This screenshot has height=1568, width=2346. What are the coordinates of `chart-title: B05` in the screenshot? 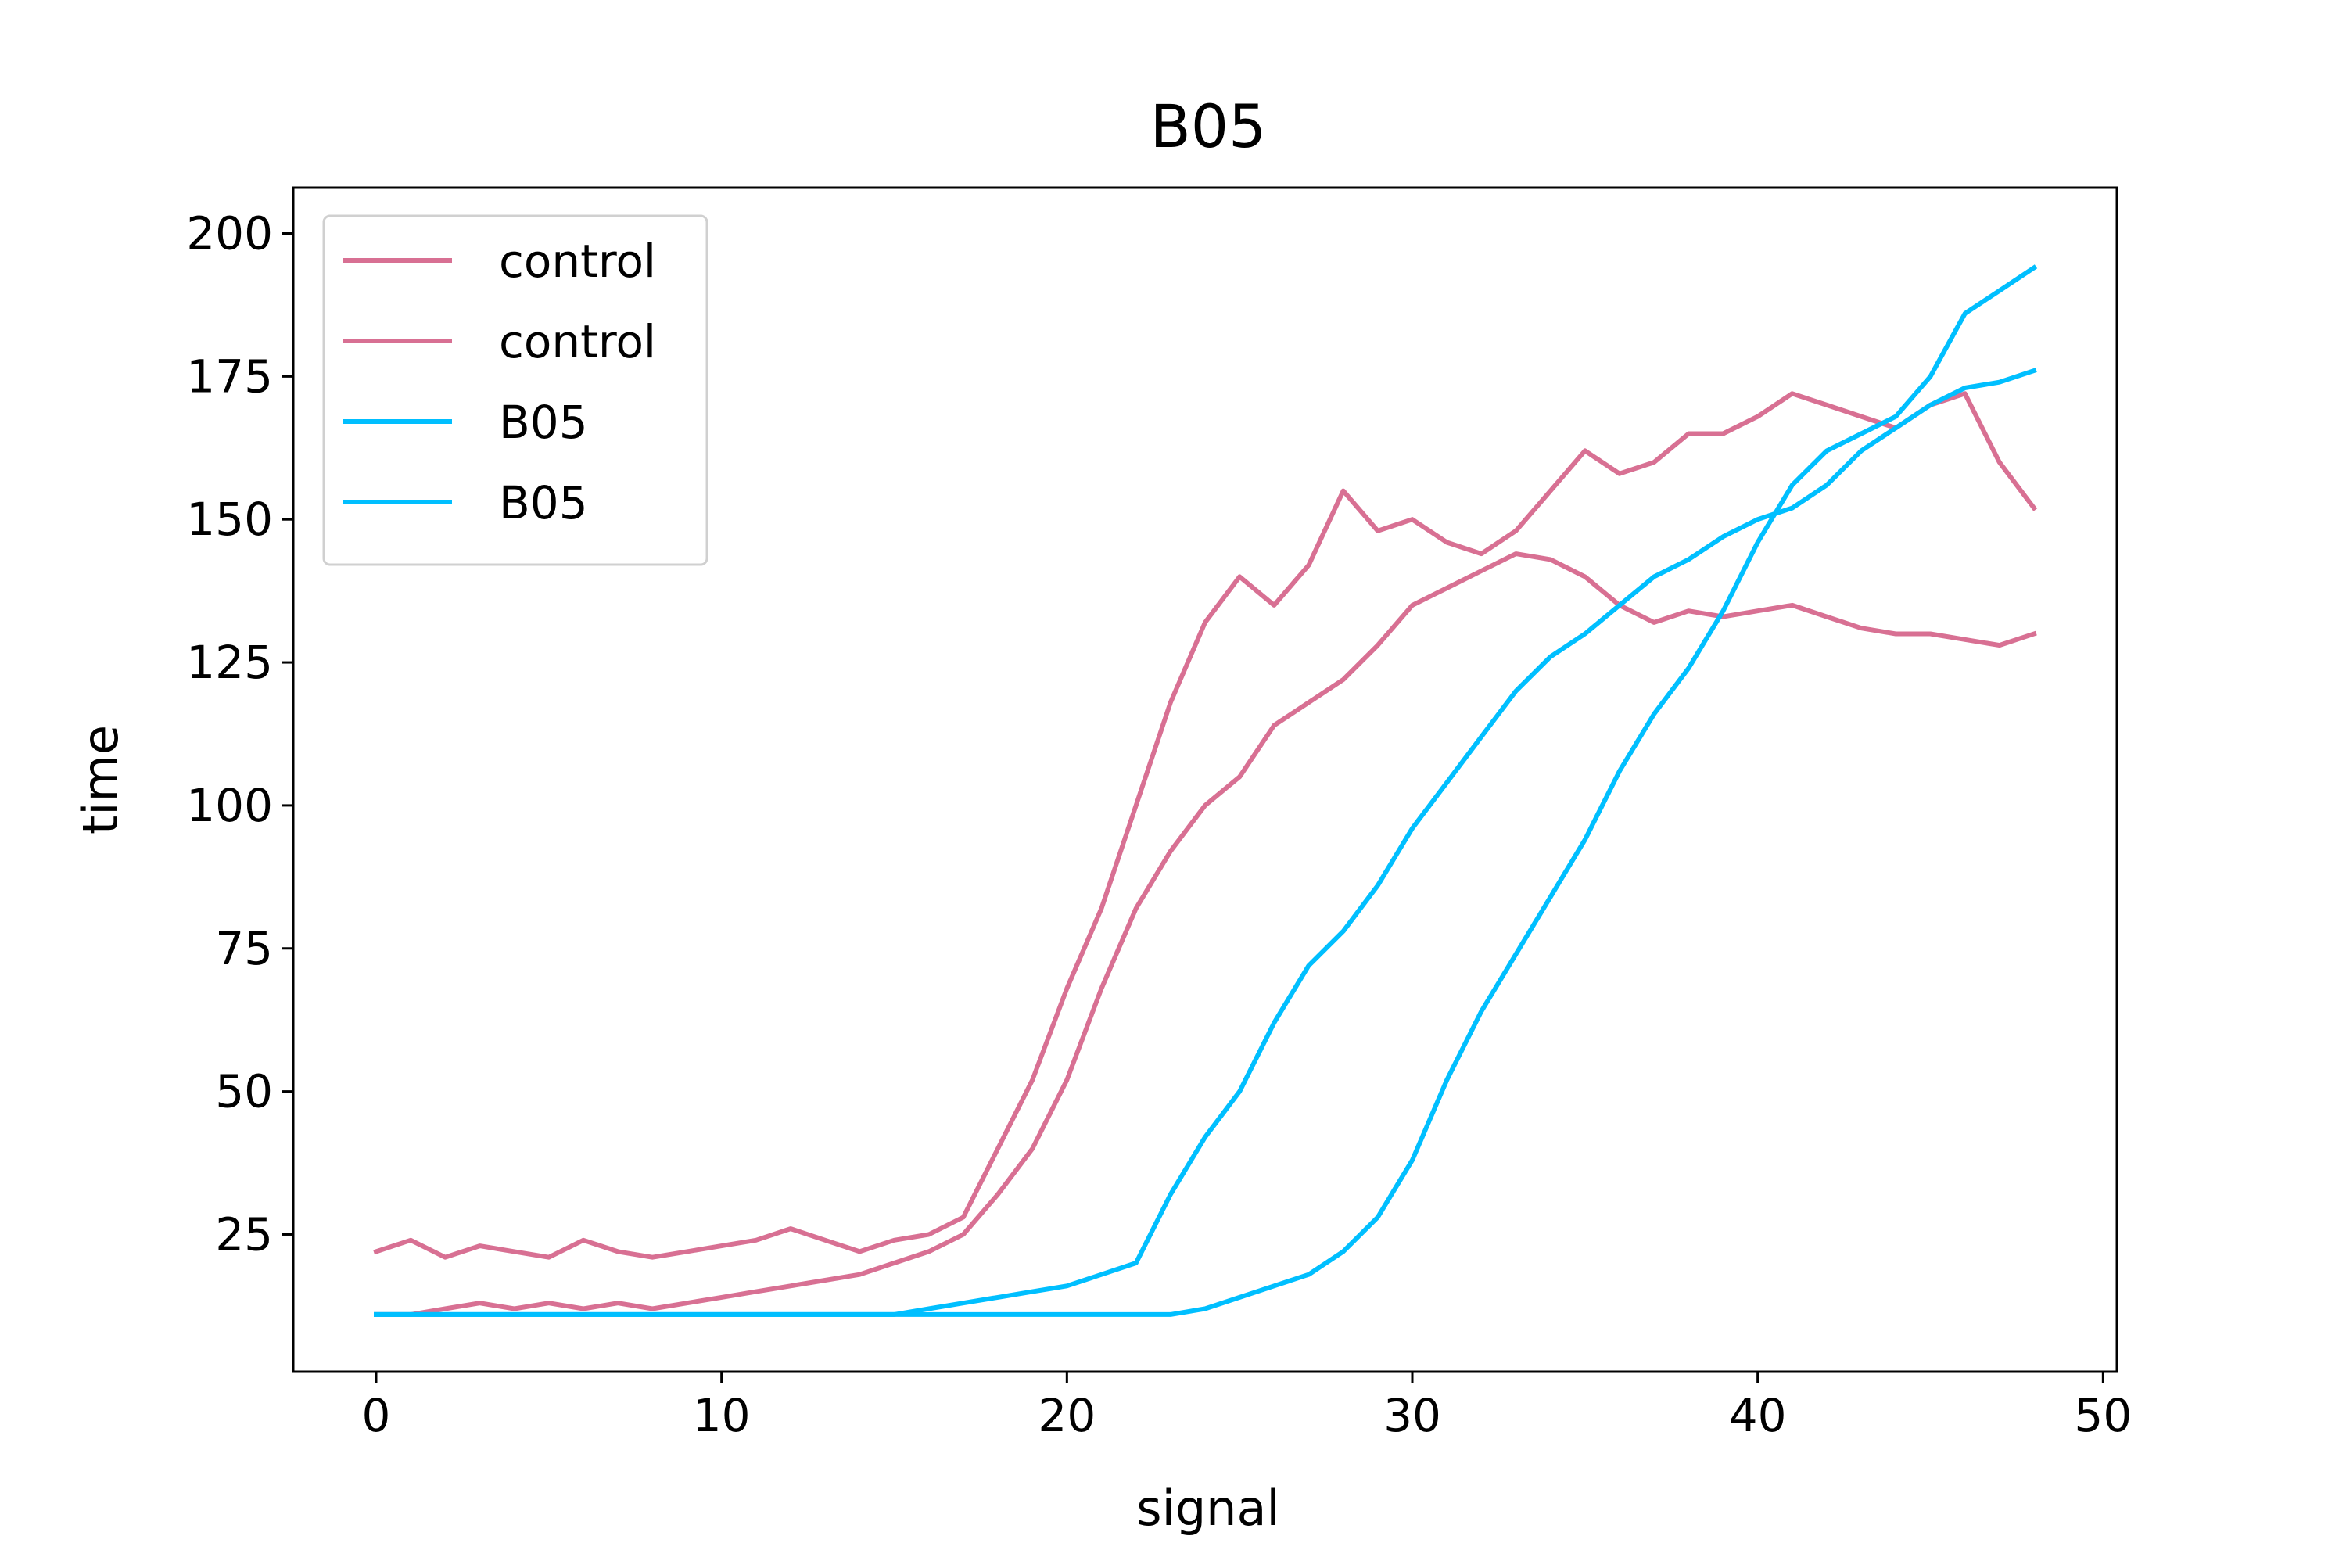 It's located at (1208, 126).